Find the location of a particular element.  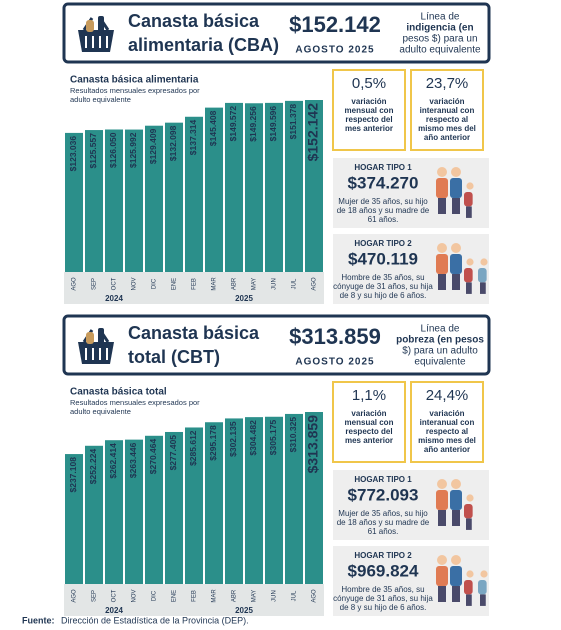

chart-subtitle: adulto equivalente is located at coordinates (100, 411).